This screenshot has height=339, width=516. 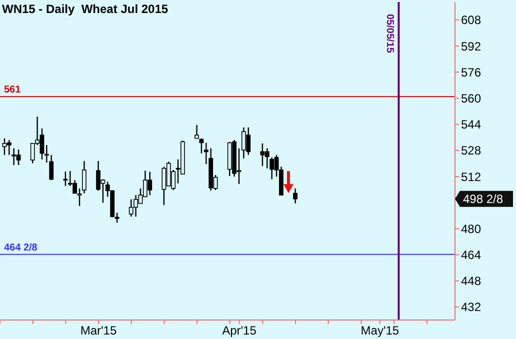 What do you see at coordinates (471, 229) in the screenshot?
I see `y-tick-label: 480` at bounding box center [471, 229].